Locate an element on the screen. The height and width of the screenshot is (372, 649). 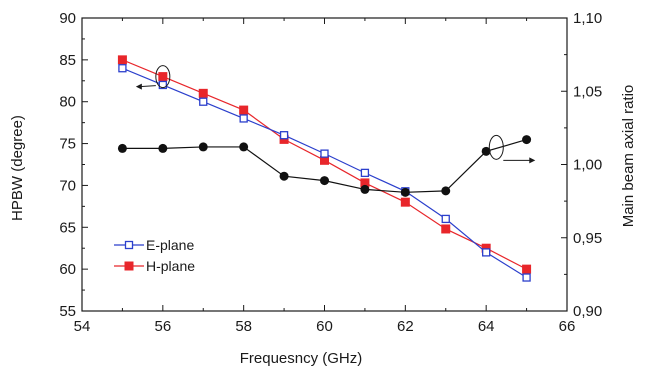
y-tick-label: 70 is located at coordinates (67, 185).